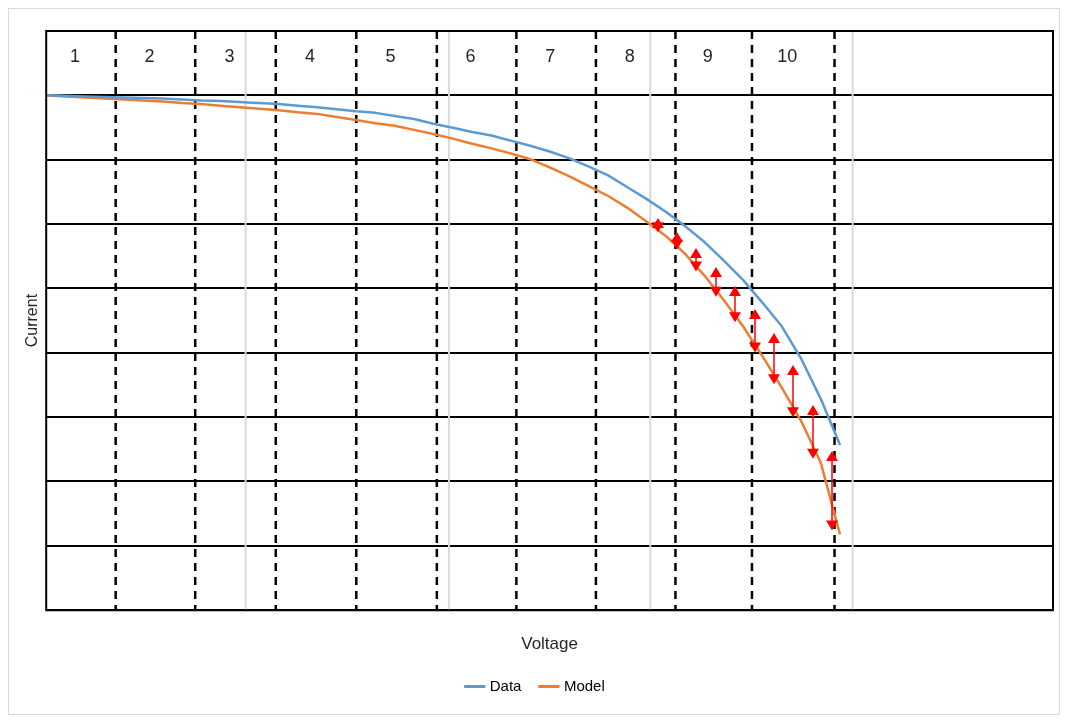  I want to click on text: 5, so click(390, 55).